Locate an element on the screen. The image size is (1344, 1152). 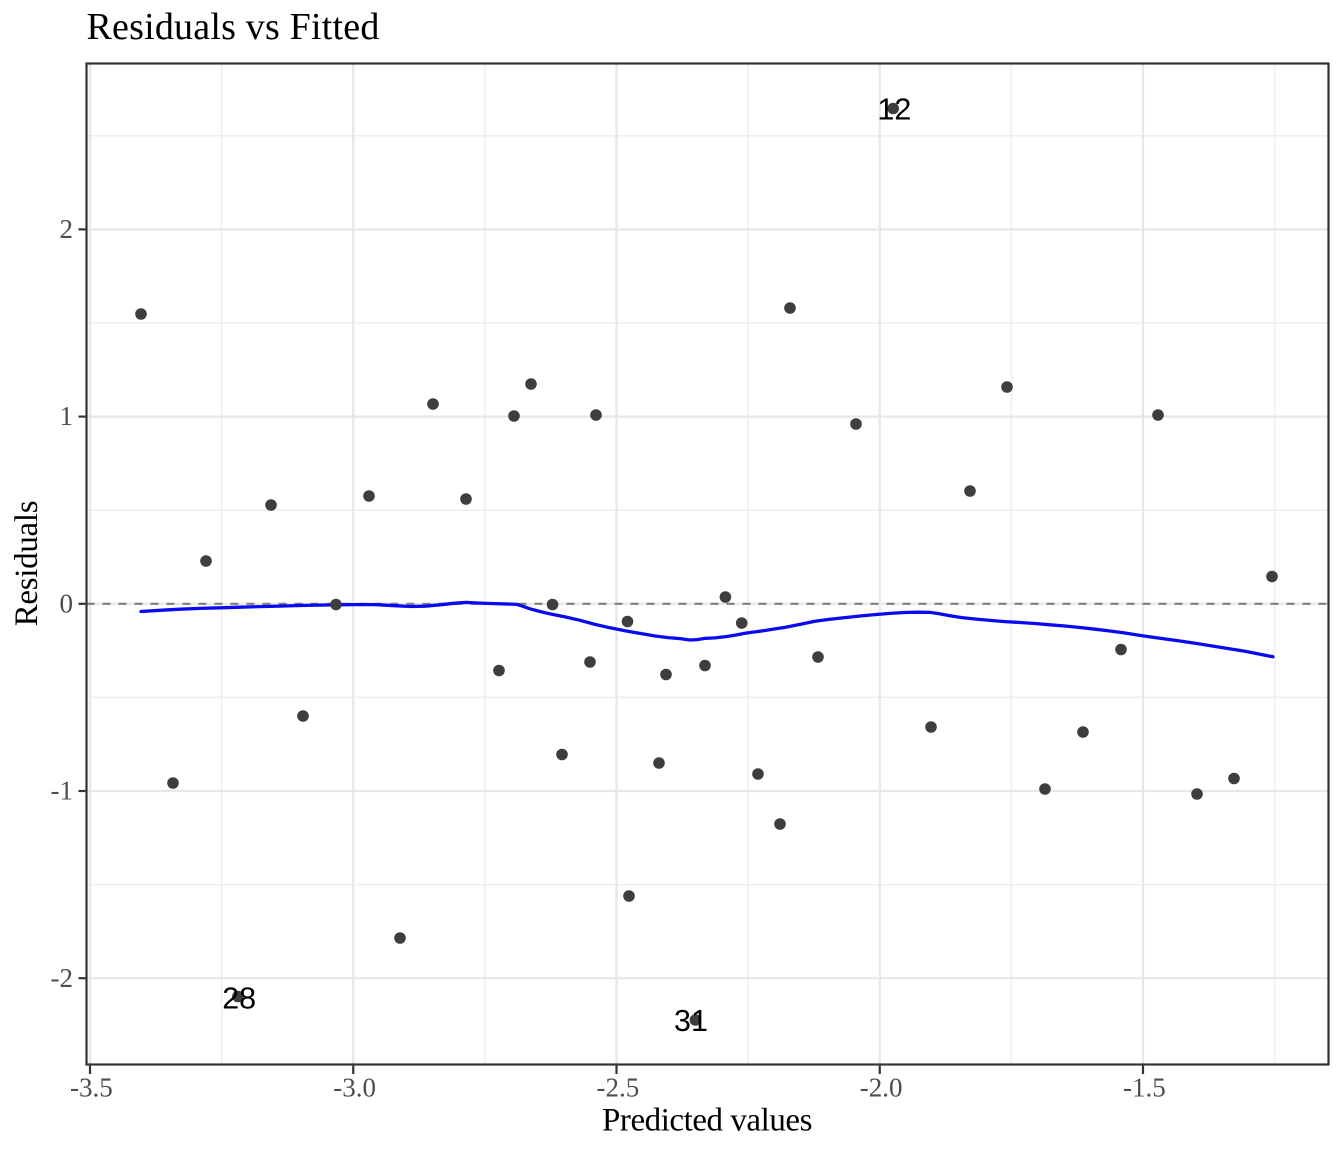
svg-text: -2.5 is located at coordinates (618, 1088).